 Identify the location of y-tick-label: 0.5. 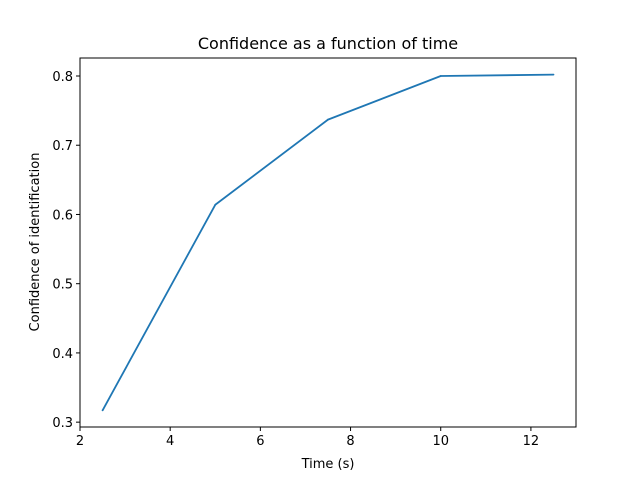
(62, 285).